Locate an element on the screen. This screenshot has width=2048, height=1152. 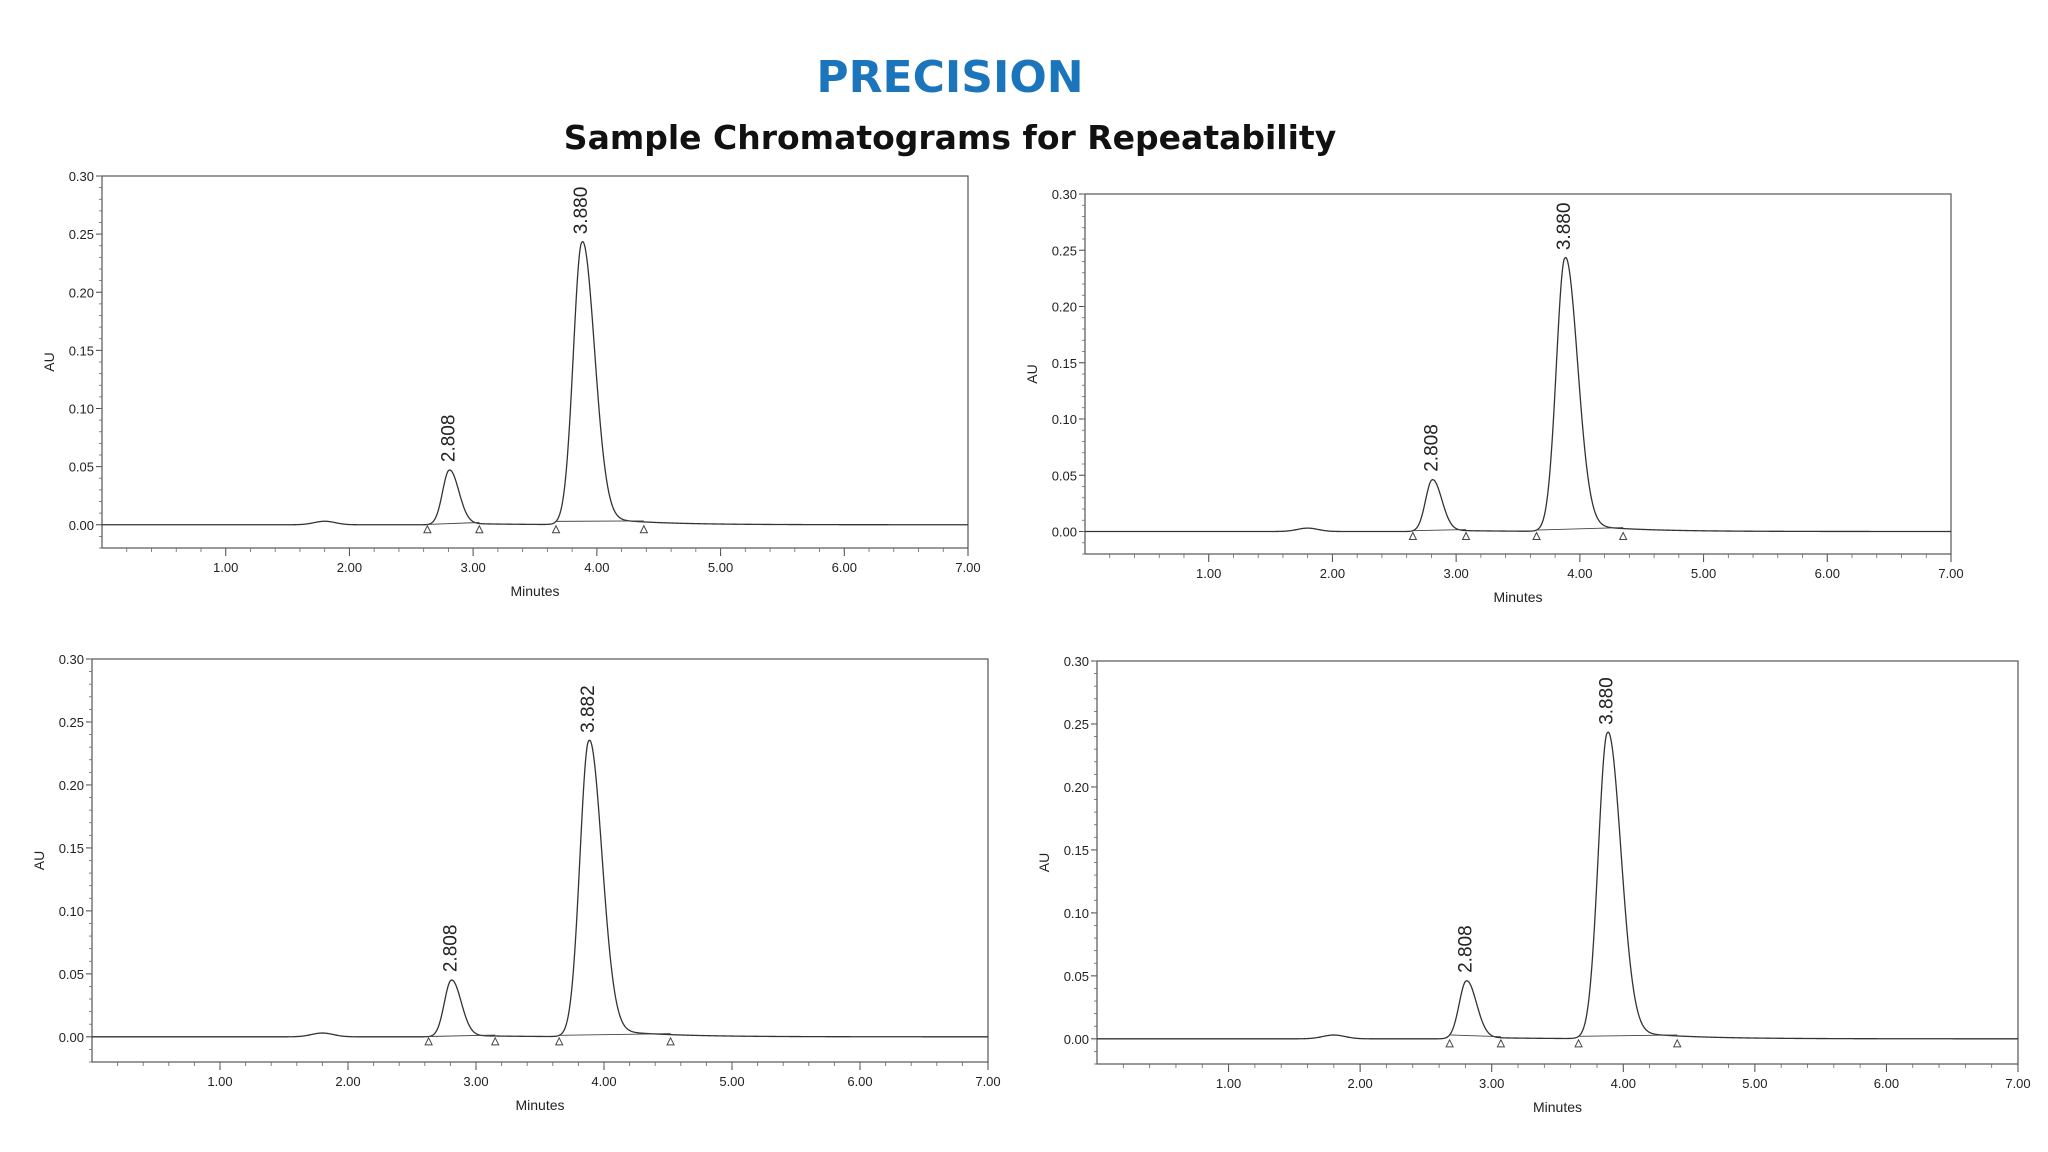
page-title: PRECISION is located at coordinates (950, 77).